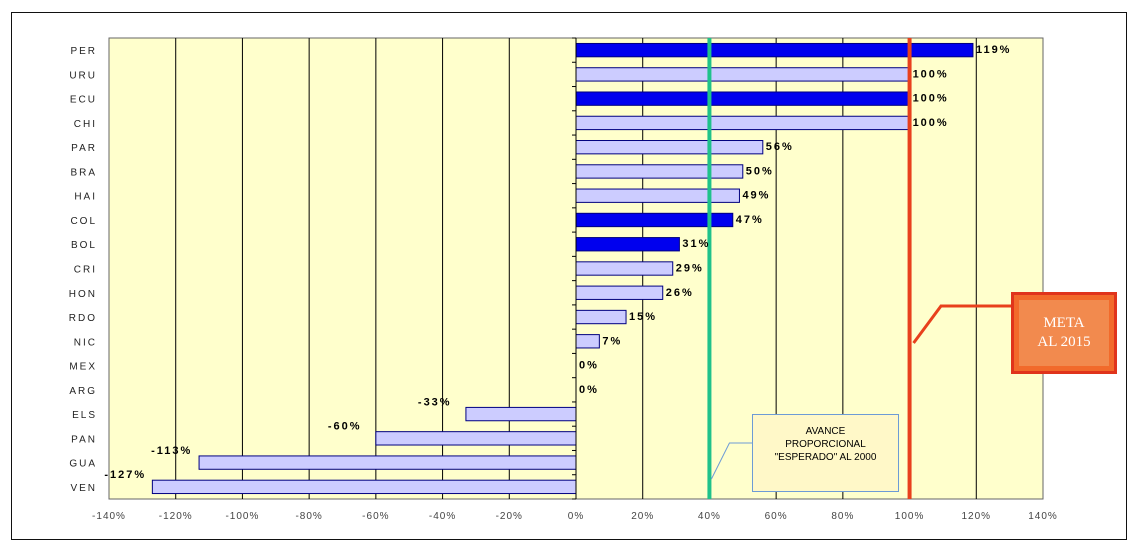 The height and width of the screenshot is (548, 1137). Describe the element at coordinates (85, 197) in the screenshot. I see `category-label: HAI` at that location.